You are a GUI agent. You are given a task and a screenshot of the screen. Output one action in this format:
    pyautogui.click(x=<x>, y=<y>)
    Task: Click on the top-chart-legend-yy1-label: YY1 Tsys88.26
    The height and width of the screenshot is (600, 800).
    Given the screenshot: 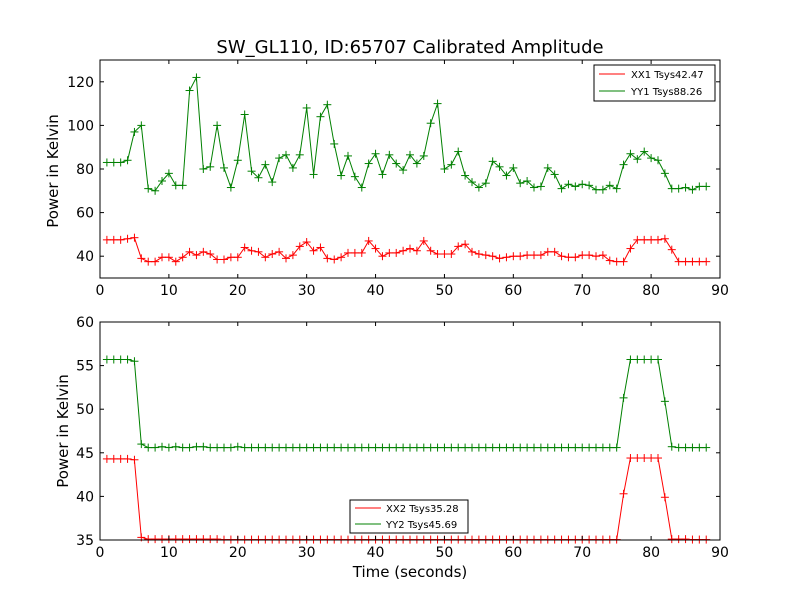 What is the action you would take?
    pyautogui.click(x=666, y=92)
    